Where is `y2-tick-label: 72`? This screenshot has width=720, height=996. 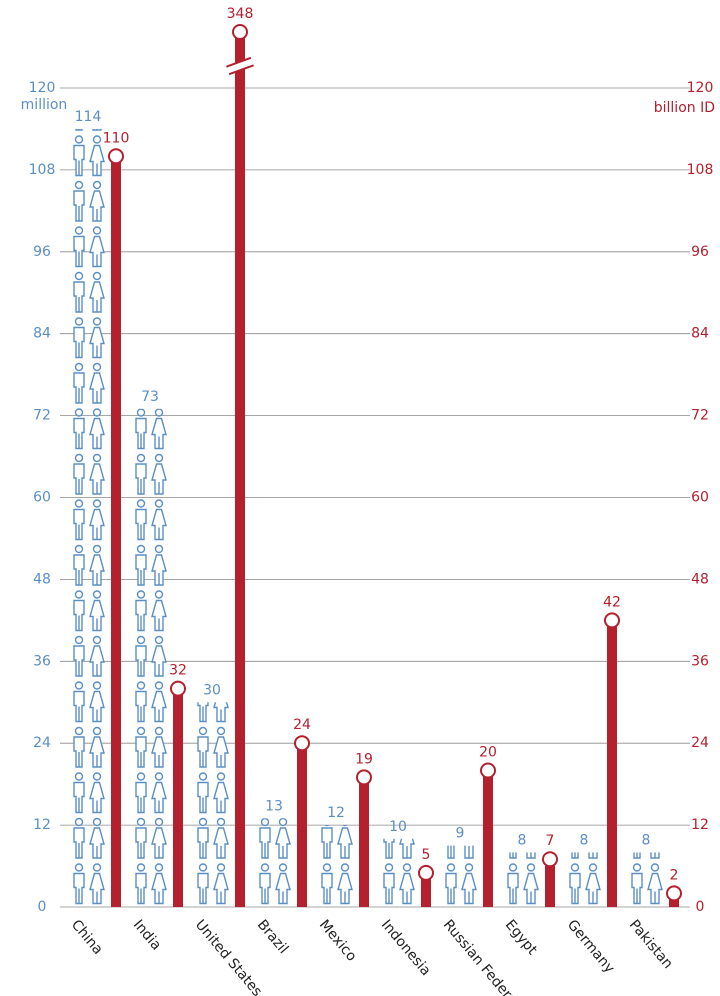 y2-tick-label: 72 is located at coordinates (700, 416).